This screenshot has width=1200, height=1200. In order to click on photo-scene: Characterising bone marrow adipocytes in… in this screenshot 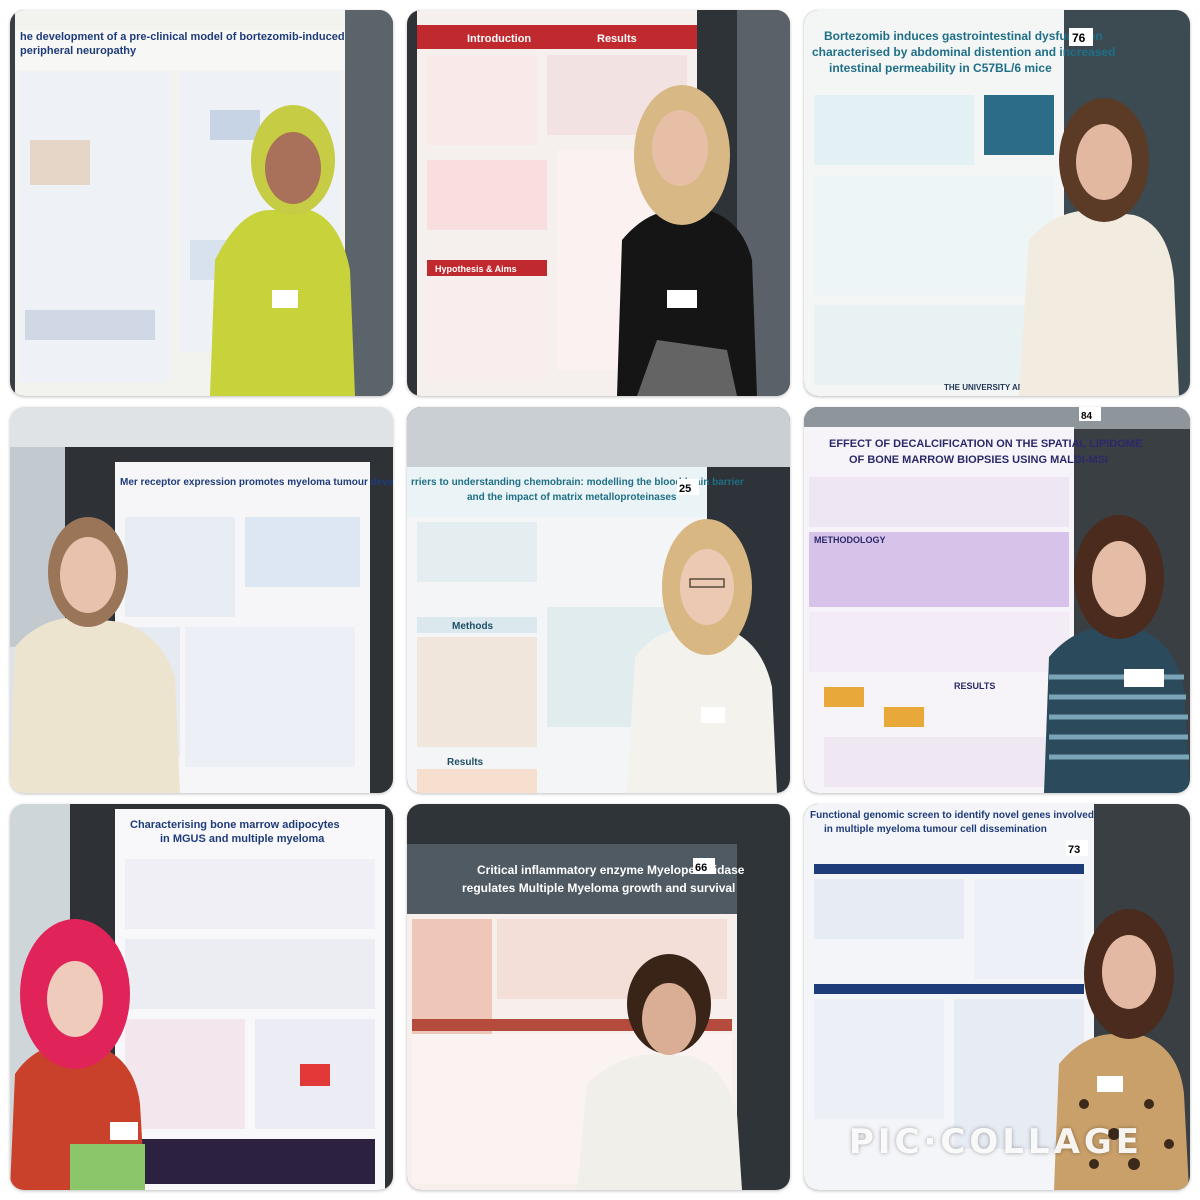, I will do `click(201, 997)`.